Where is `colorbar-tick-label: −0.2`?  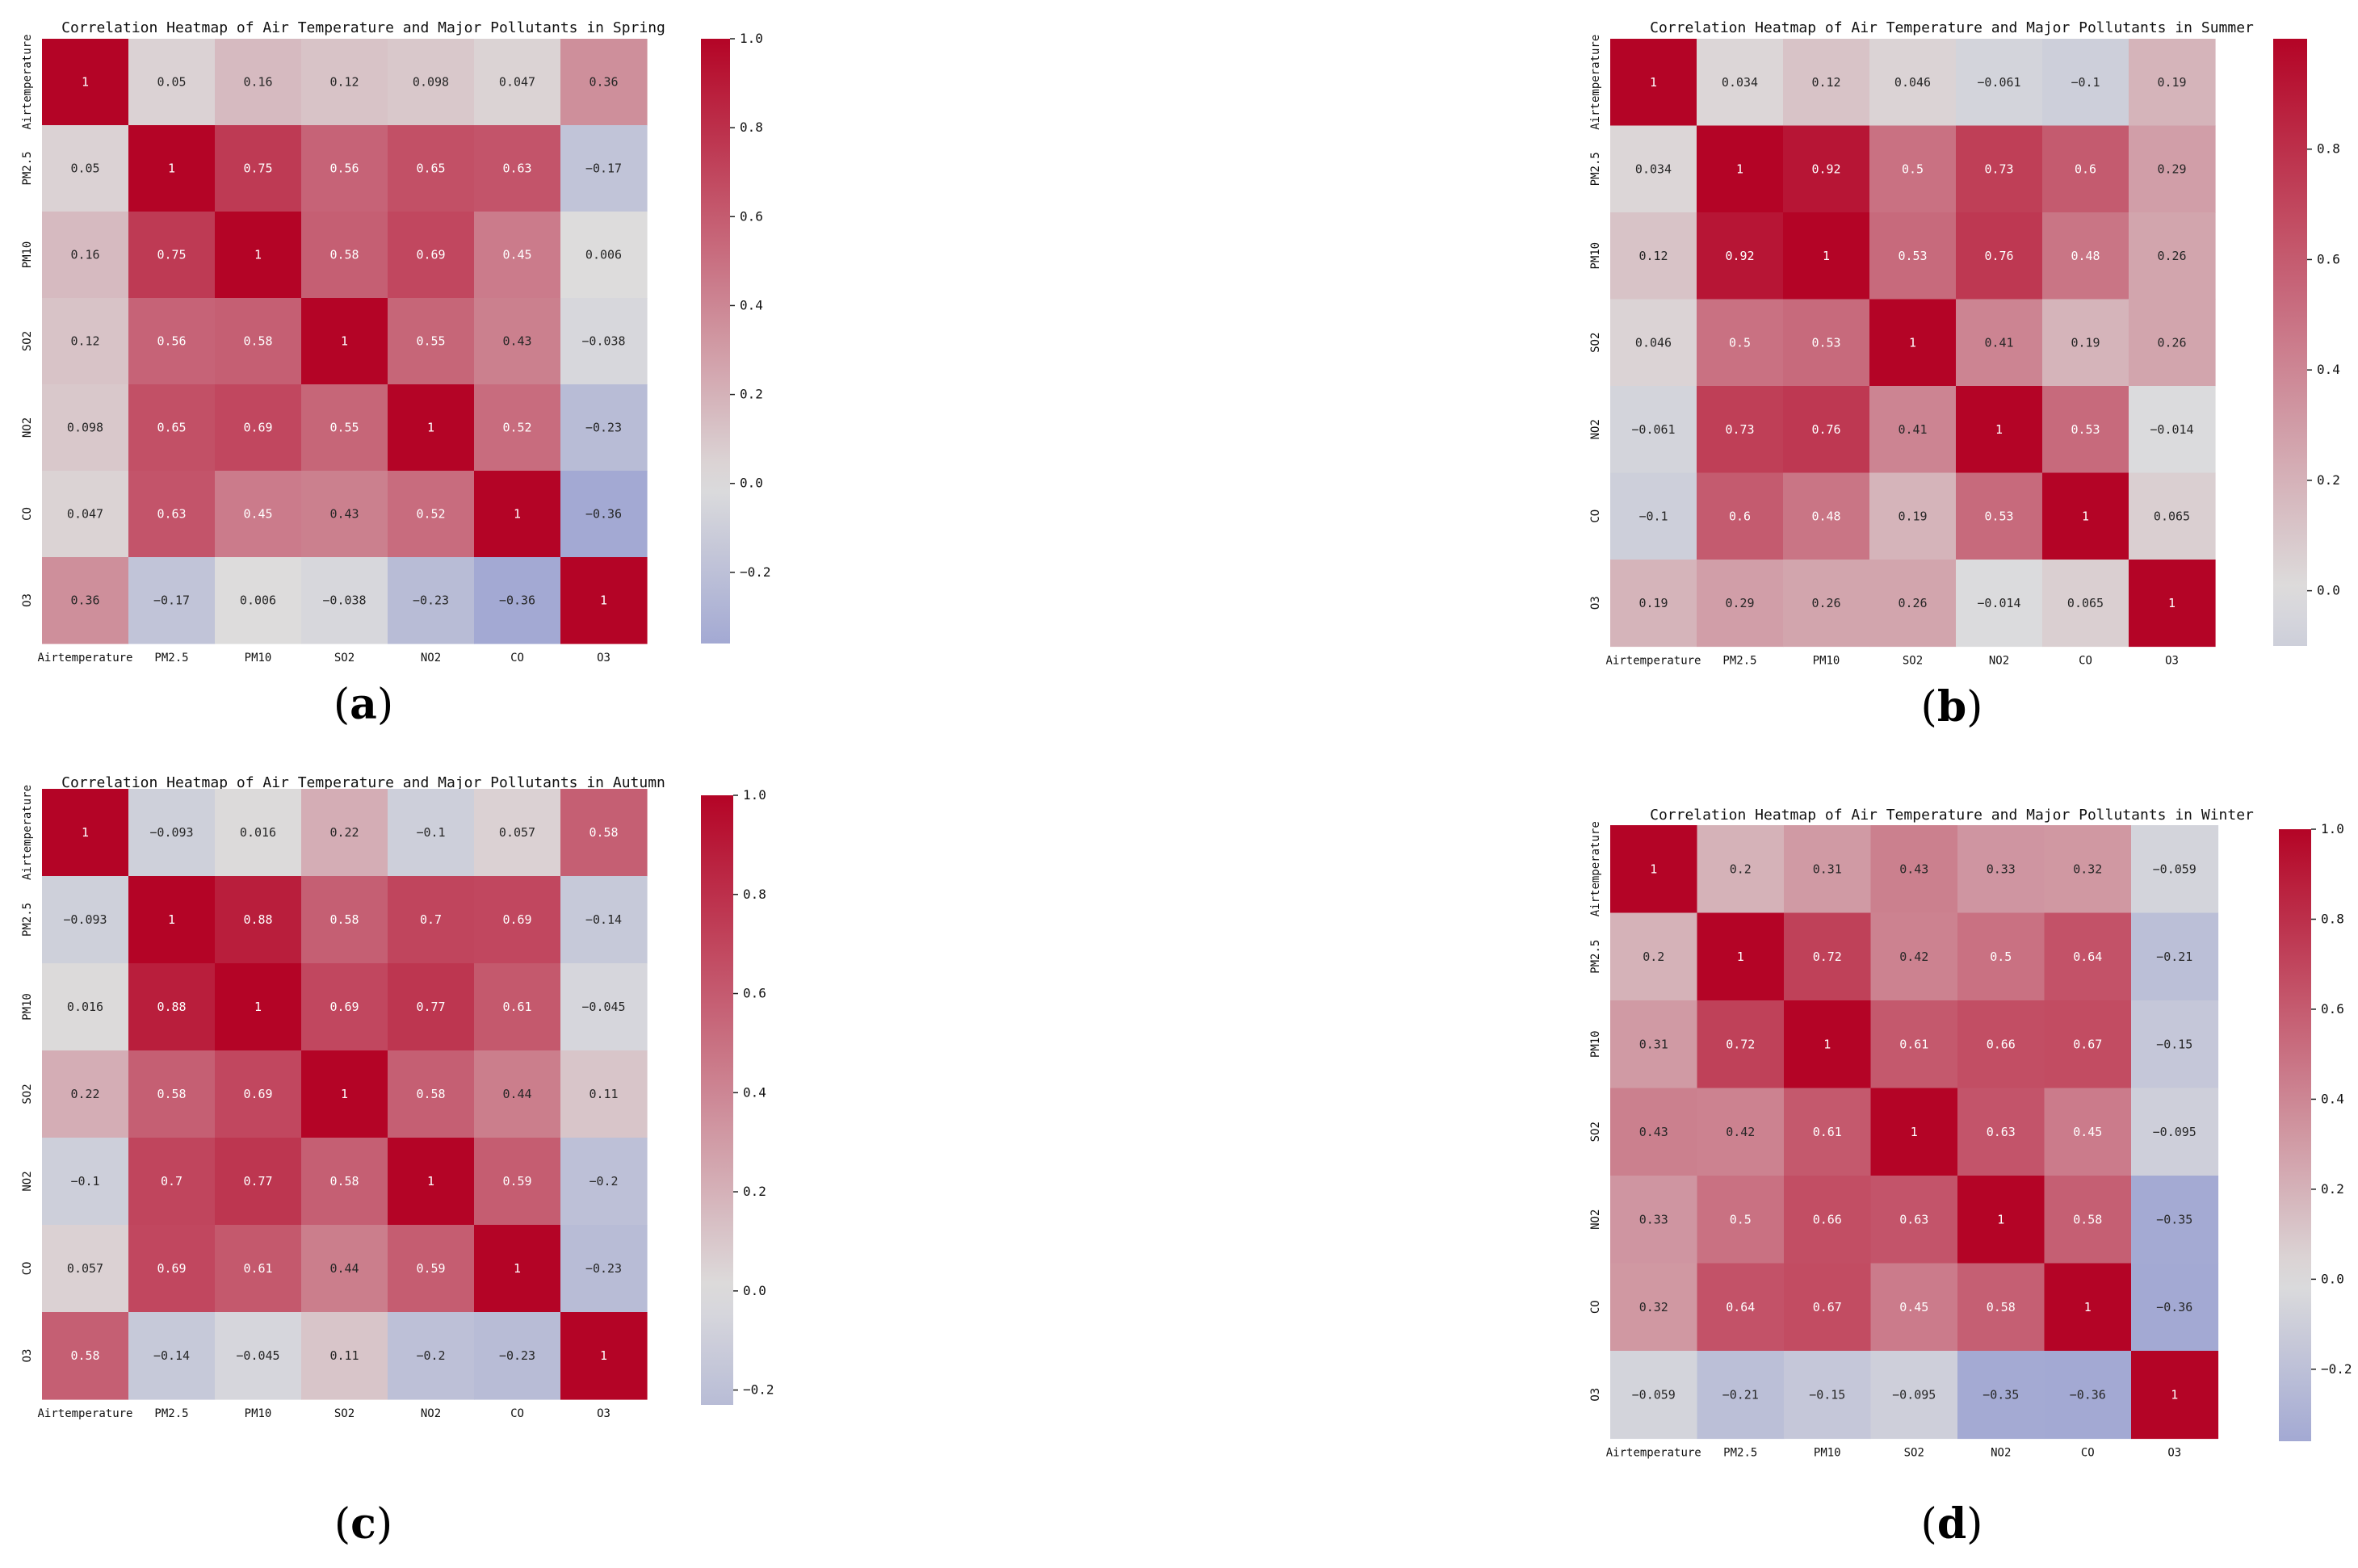 colorbar-tick-label: −0.2 is located at coordinates (758, 1390).